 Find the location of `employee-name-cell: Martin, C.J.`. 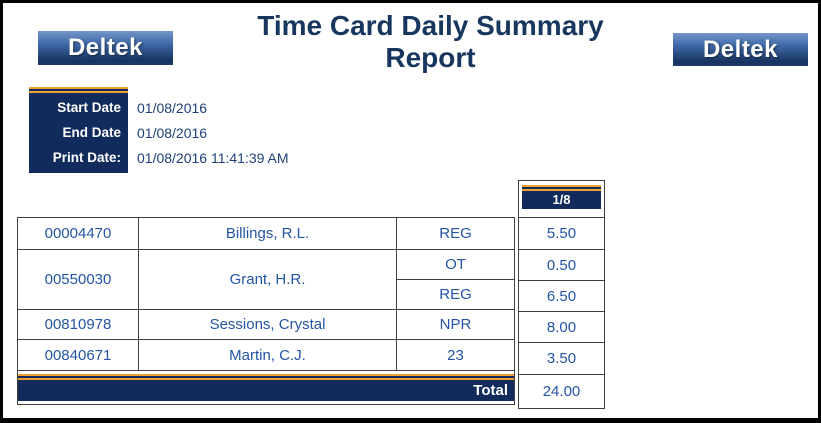

employee-name-cell: Martin, C.J. is located at coordinates (267, 355).